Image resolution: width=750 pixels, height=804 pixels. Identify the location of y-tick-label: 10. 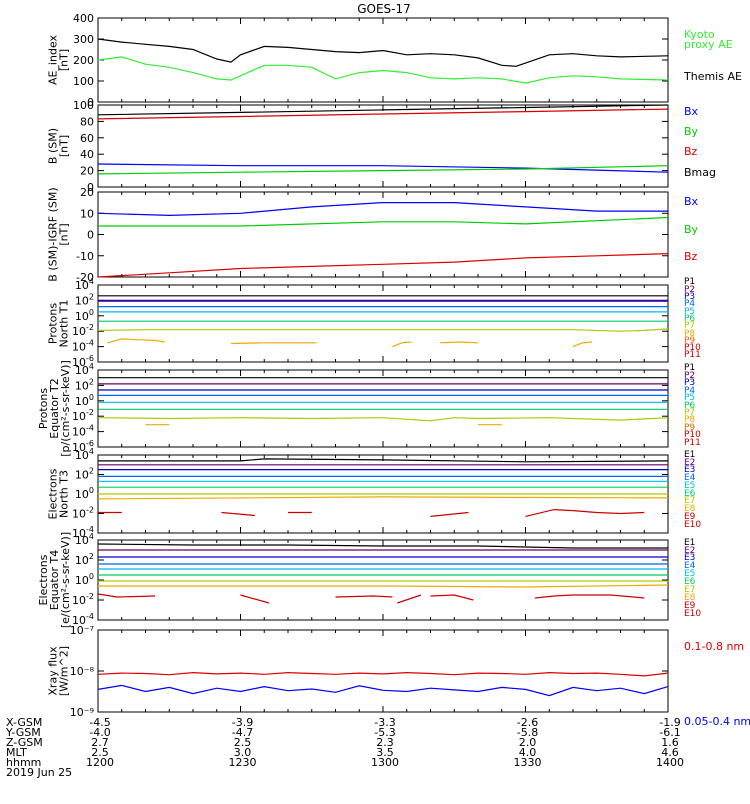
(87, 213).